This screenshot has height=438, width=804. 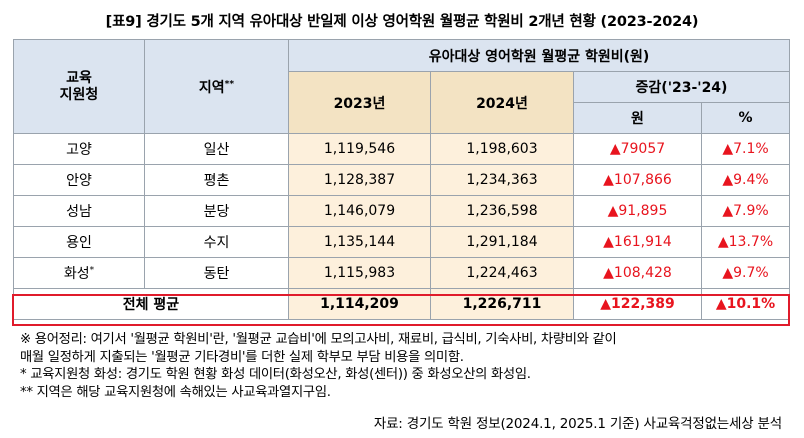 What do you see at coordinates (359, 149) in the screenshot?
I see `cell-2023: 1,119,546` at bounding box center [359, 149].